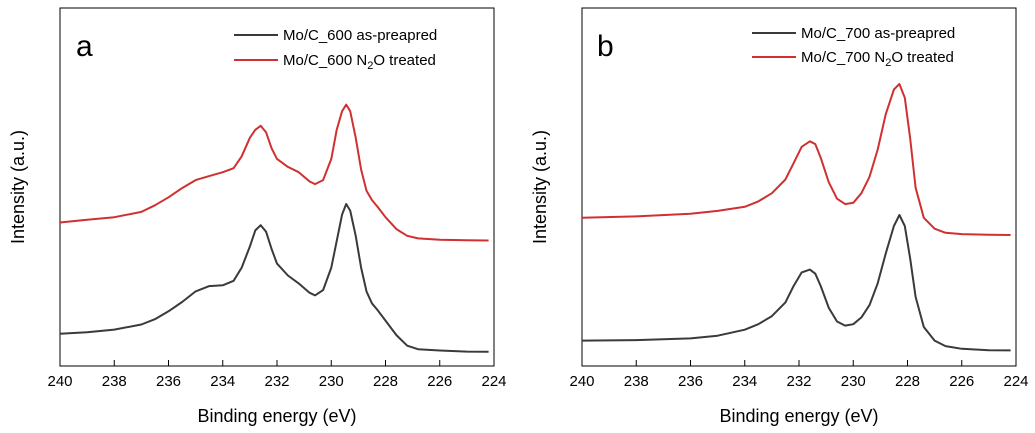 The width and height of the screenshot is (1035, 433). I want to click on panel-label: a, so click(84, 46).